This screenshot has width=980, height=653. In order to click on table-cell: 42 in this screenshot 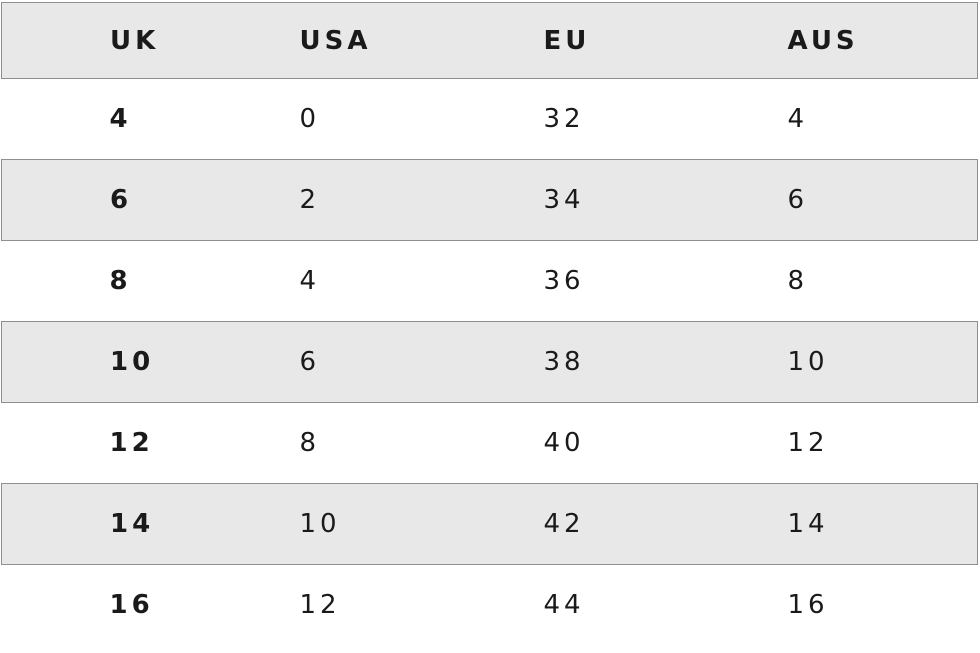, I will do `click(564, 524)`.